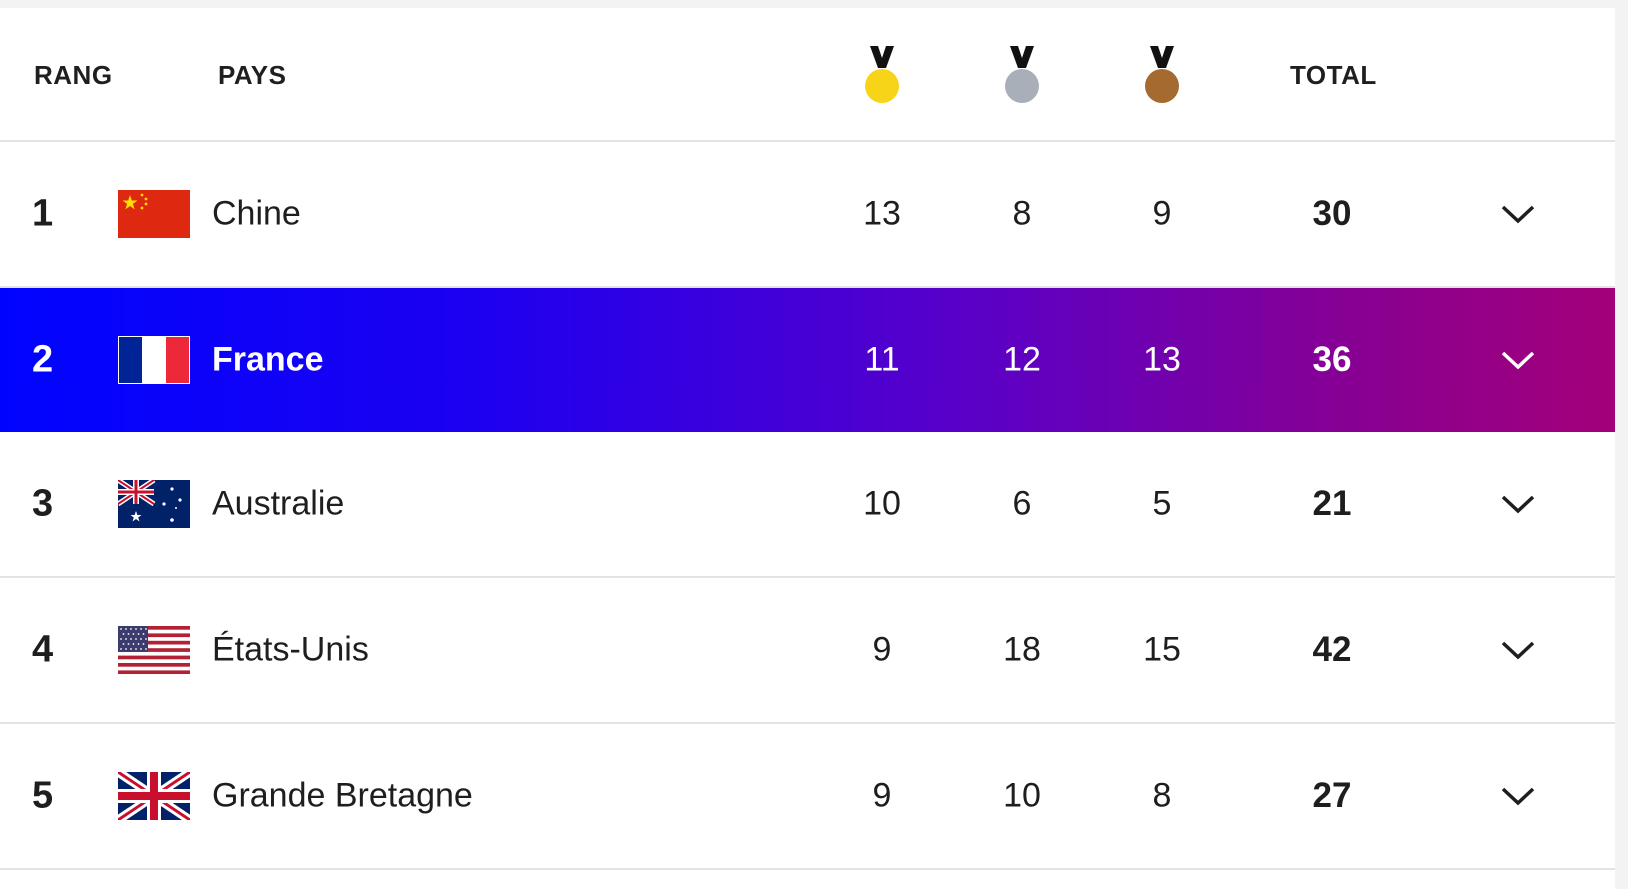 The width and height of the screenshot is (1628, 889). Describe the element at coordinates (1162, 503) in the screenshot. I see `bronze-count: 5` at that location.